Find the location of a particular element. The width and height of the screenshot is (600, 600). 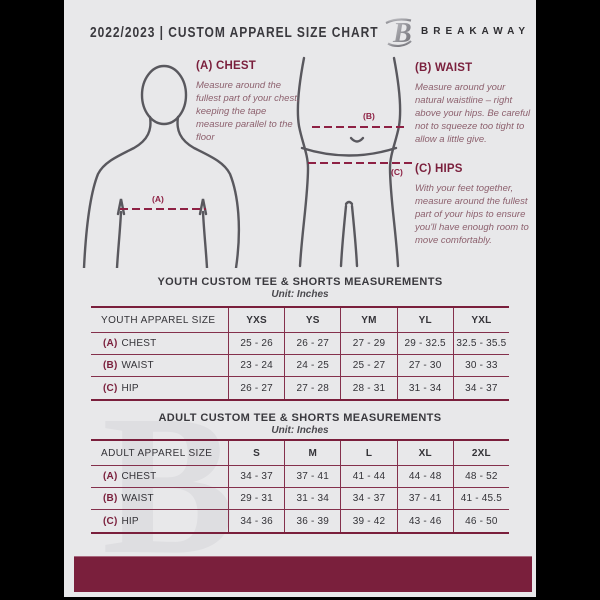

hips-line-label: (C) is located at coordinates (397, 172).